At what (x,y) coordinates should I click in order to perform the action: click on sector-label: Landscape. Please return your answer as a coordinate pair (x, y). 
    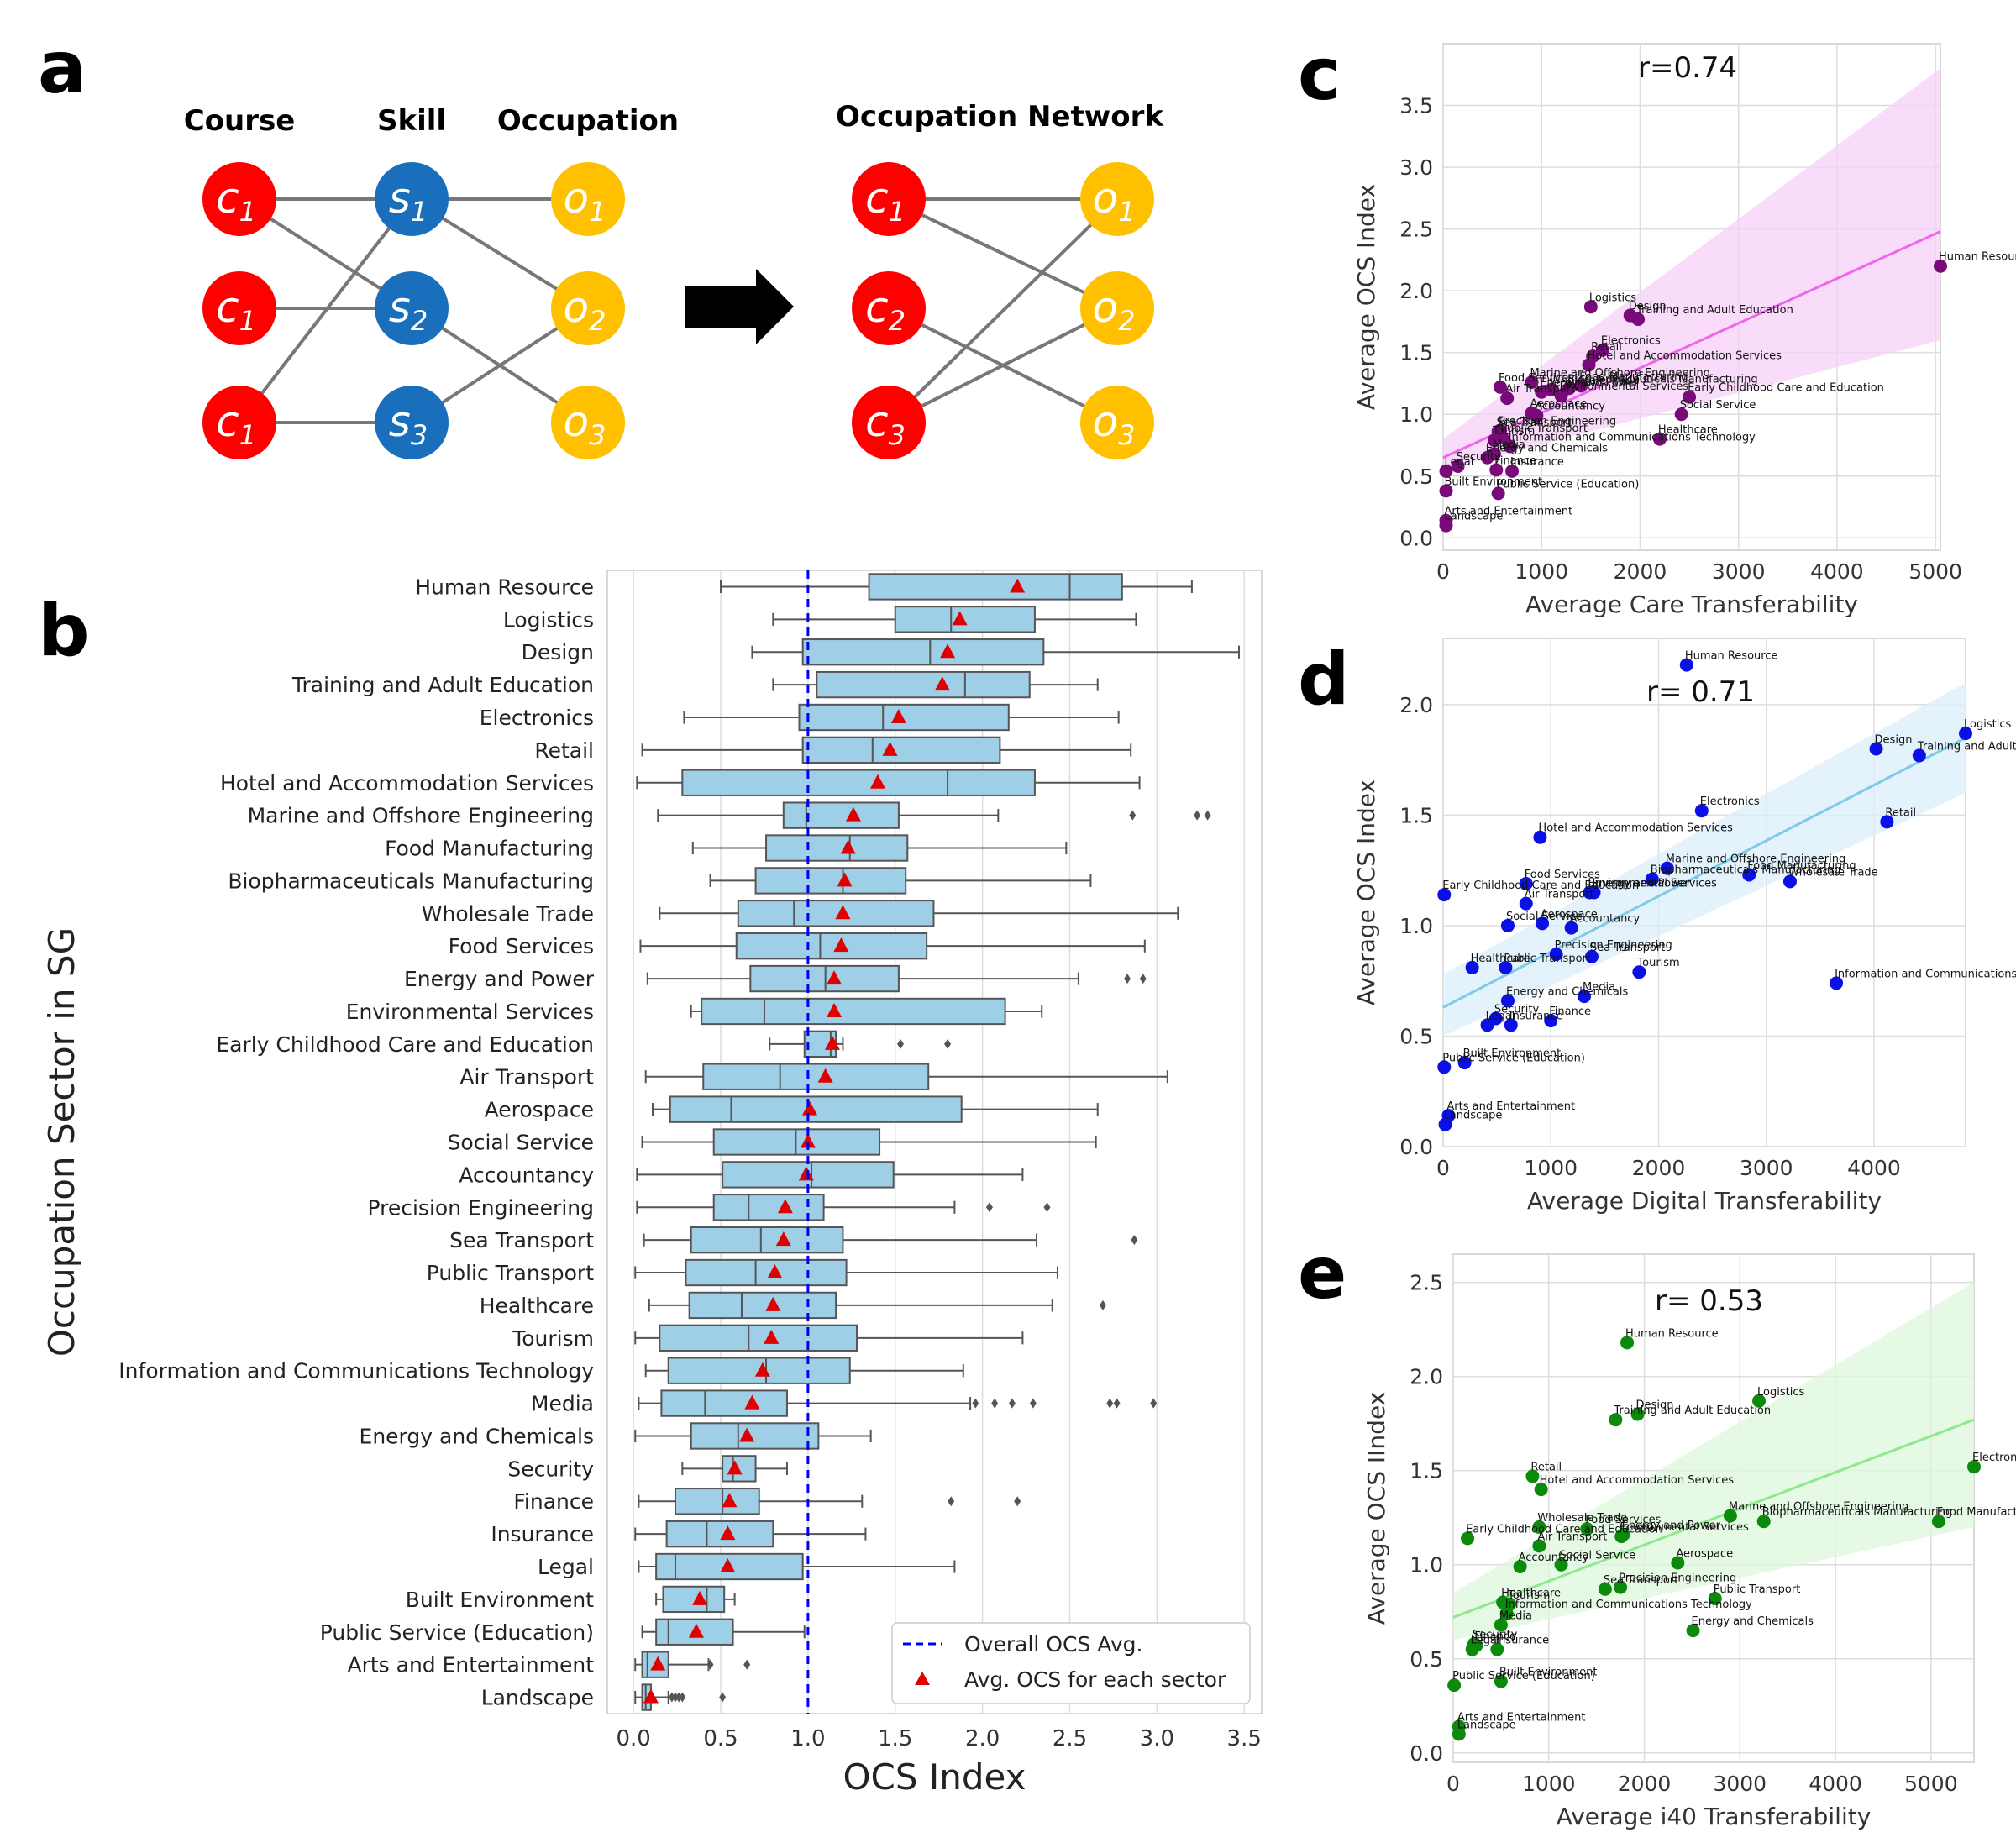
    Looking at the image, I should click on (537, 1698).